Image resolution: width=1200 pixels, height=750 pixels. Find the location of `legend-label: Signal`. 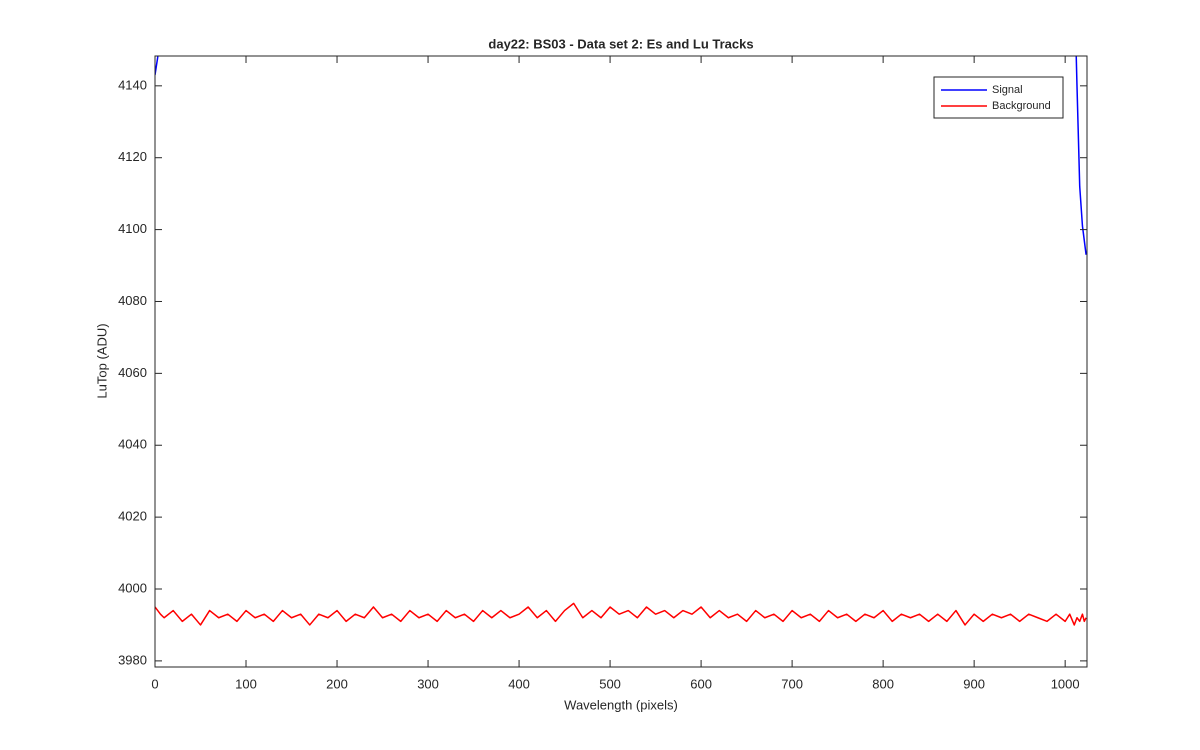

legend-label: Signal is located at coordinates (1007, 90).